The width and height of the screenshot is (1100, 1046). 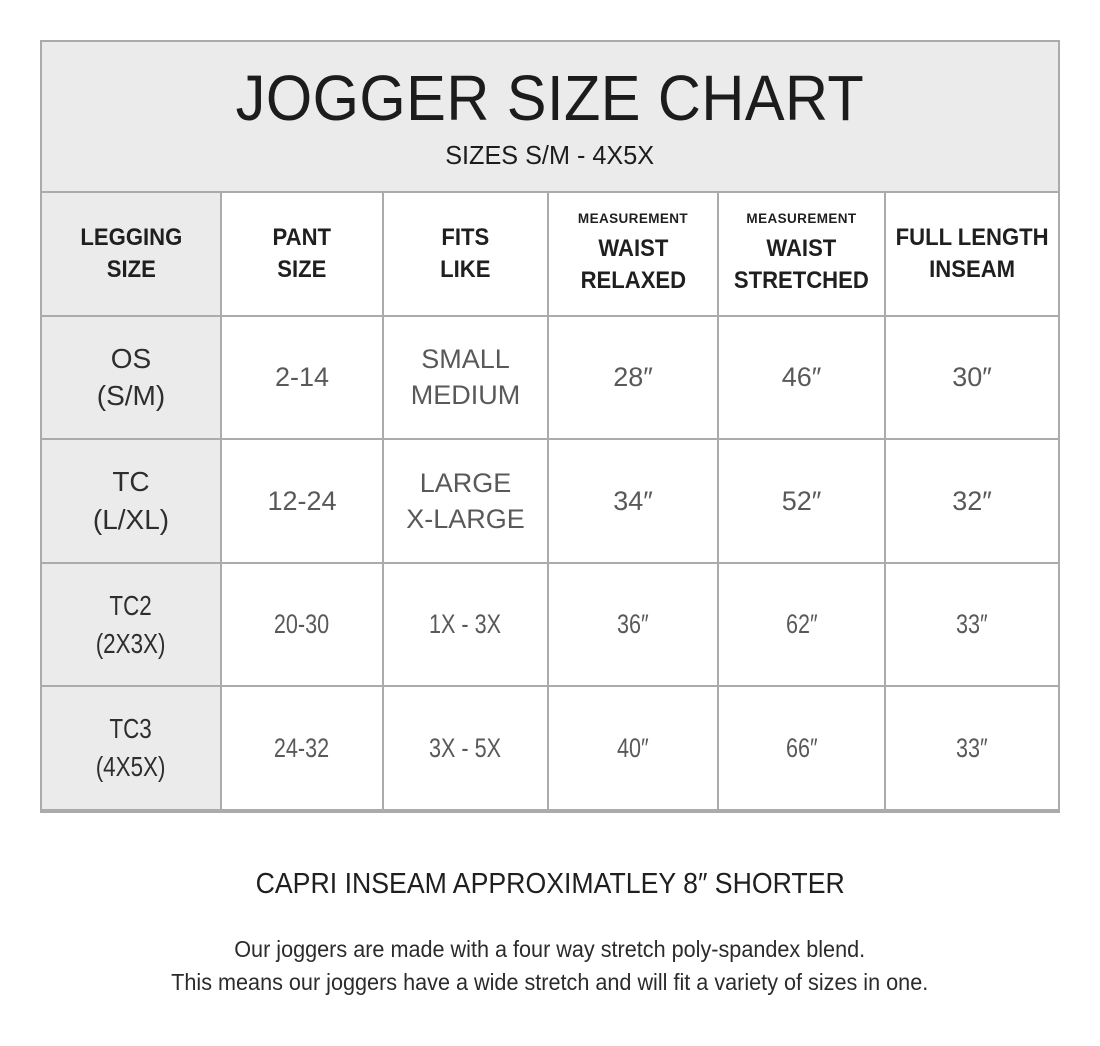 I want to click on row-label-cell: TC3 (4X5X), so click(x=131, y=748).